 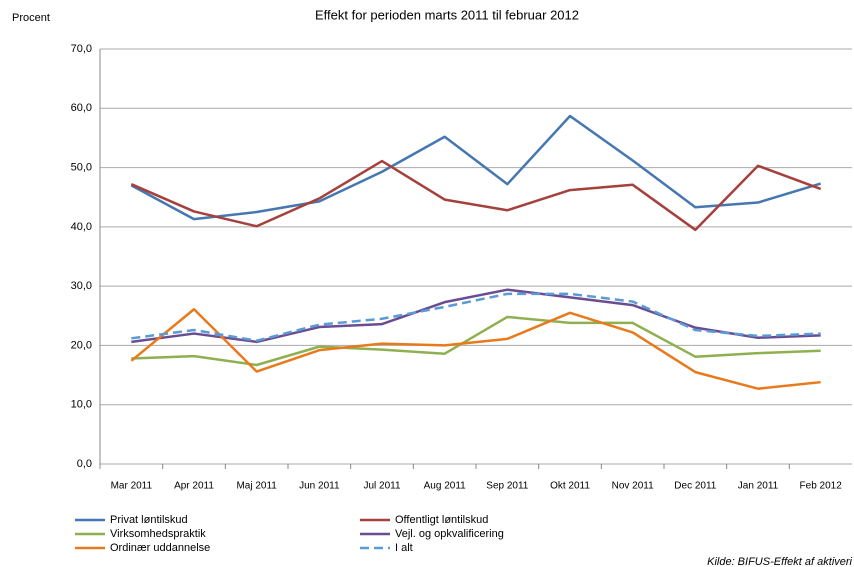 What do you see at coordinates (449, 534) in the screenshot?
I see `legend-label: Vejl. og opkvalificering` at bounding box center [449, 534].